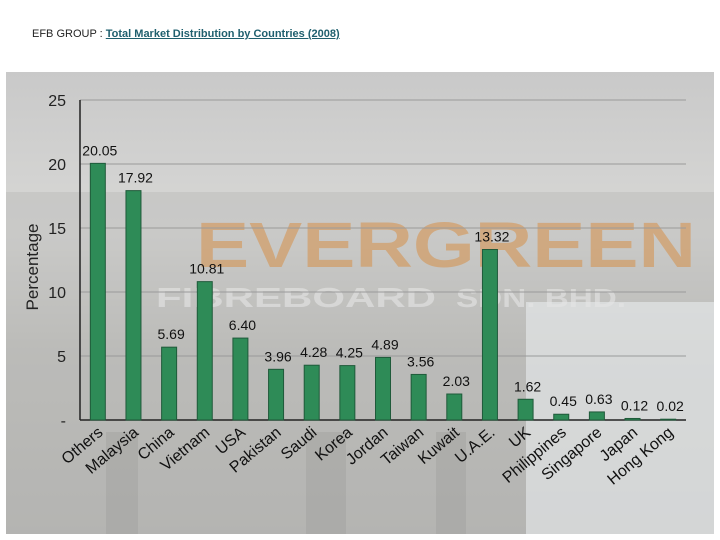  I want to click on bar-taiwan, so click(418, 397).